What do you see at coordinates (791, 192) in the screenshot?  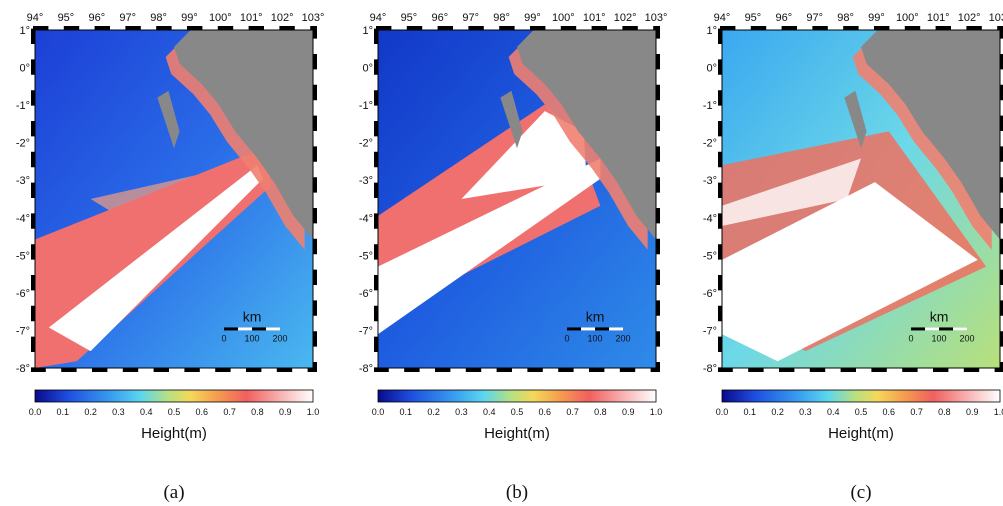 I see `wave-band` at bounding box center [791, 192].